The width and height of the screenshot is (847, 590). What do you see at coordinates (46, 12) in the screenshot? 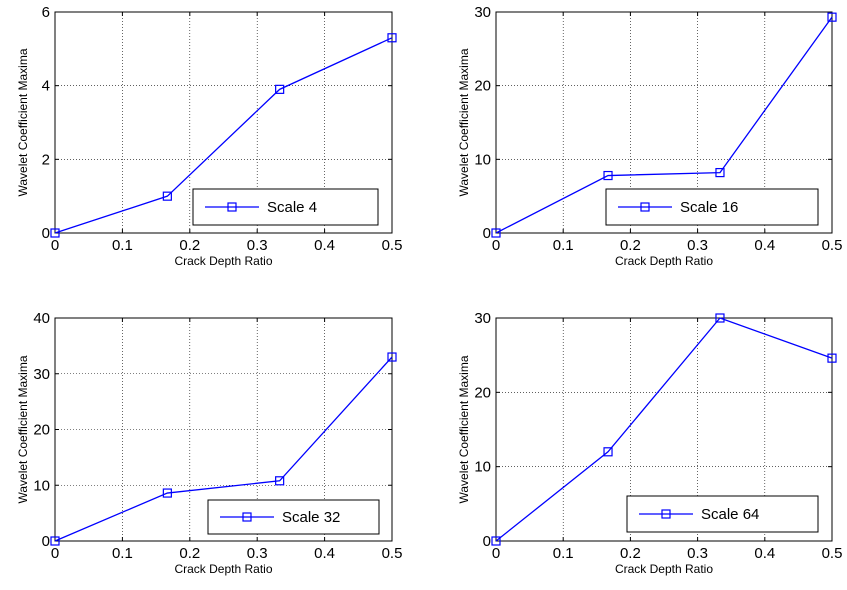
I see `y-tick-label: 6` at bounding box center [46, 12].